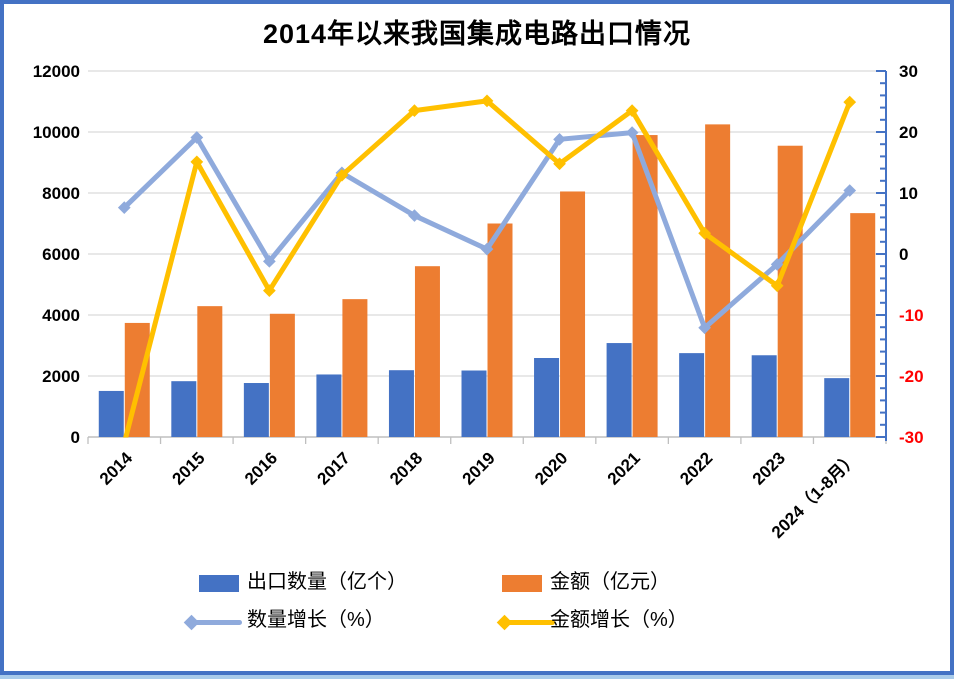 Image resolution: width=954 pixels, height=679 pixels. I want to click on value-growth-marker-2016, so click(269, 290).